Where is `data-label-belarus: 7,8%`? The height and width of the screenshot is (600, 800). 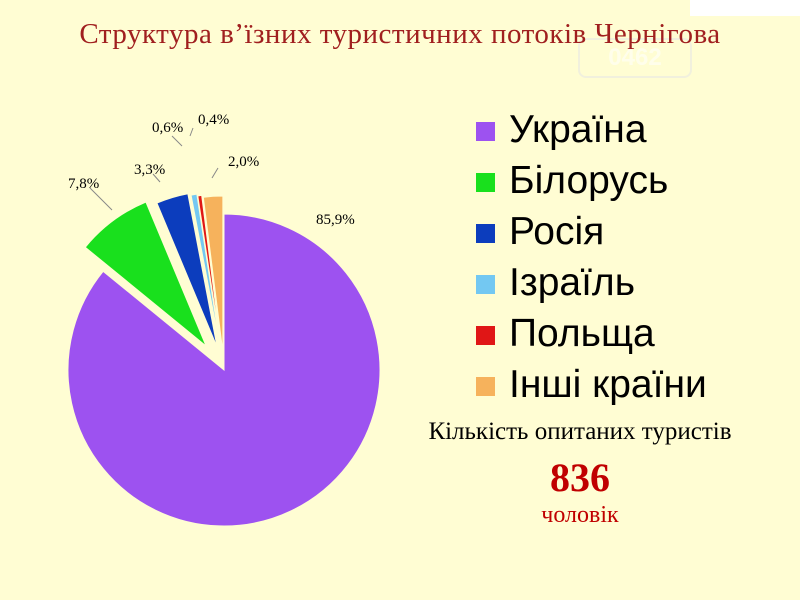
data-label-belarus: 7,8% is located at coordinates (83, 184).